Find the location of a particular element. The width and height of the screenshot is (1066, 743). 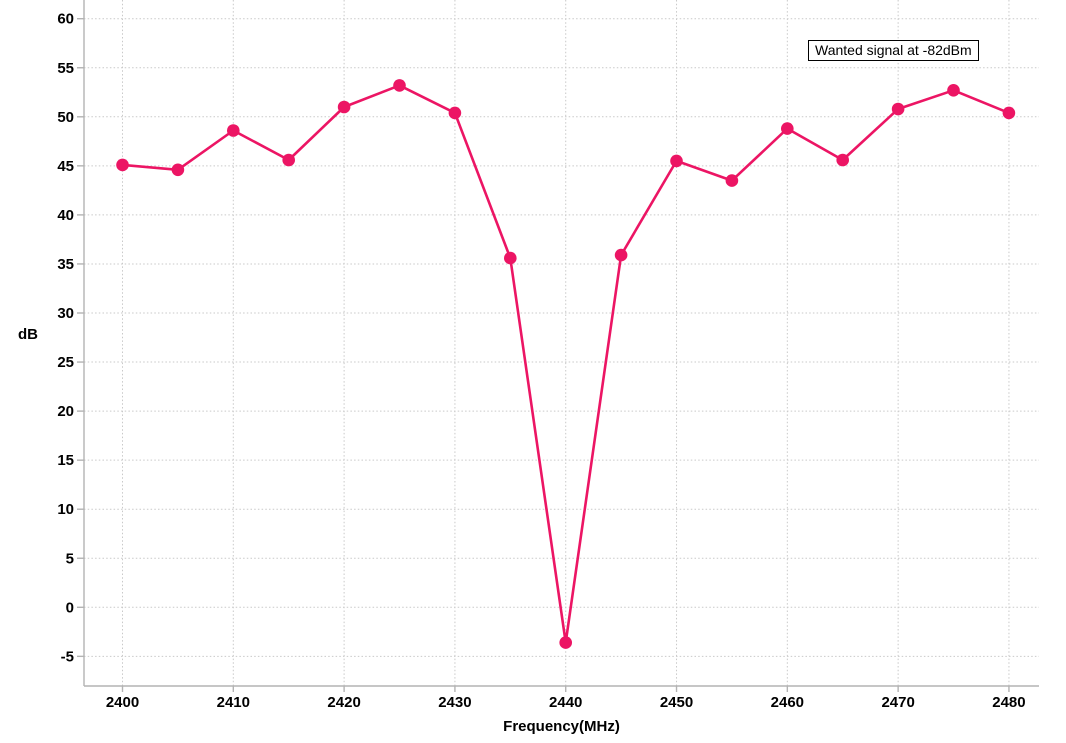

x-tick-label: 2420 is located at coordinates (343, 702).